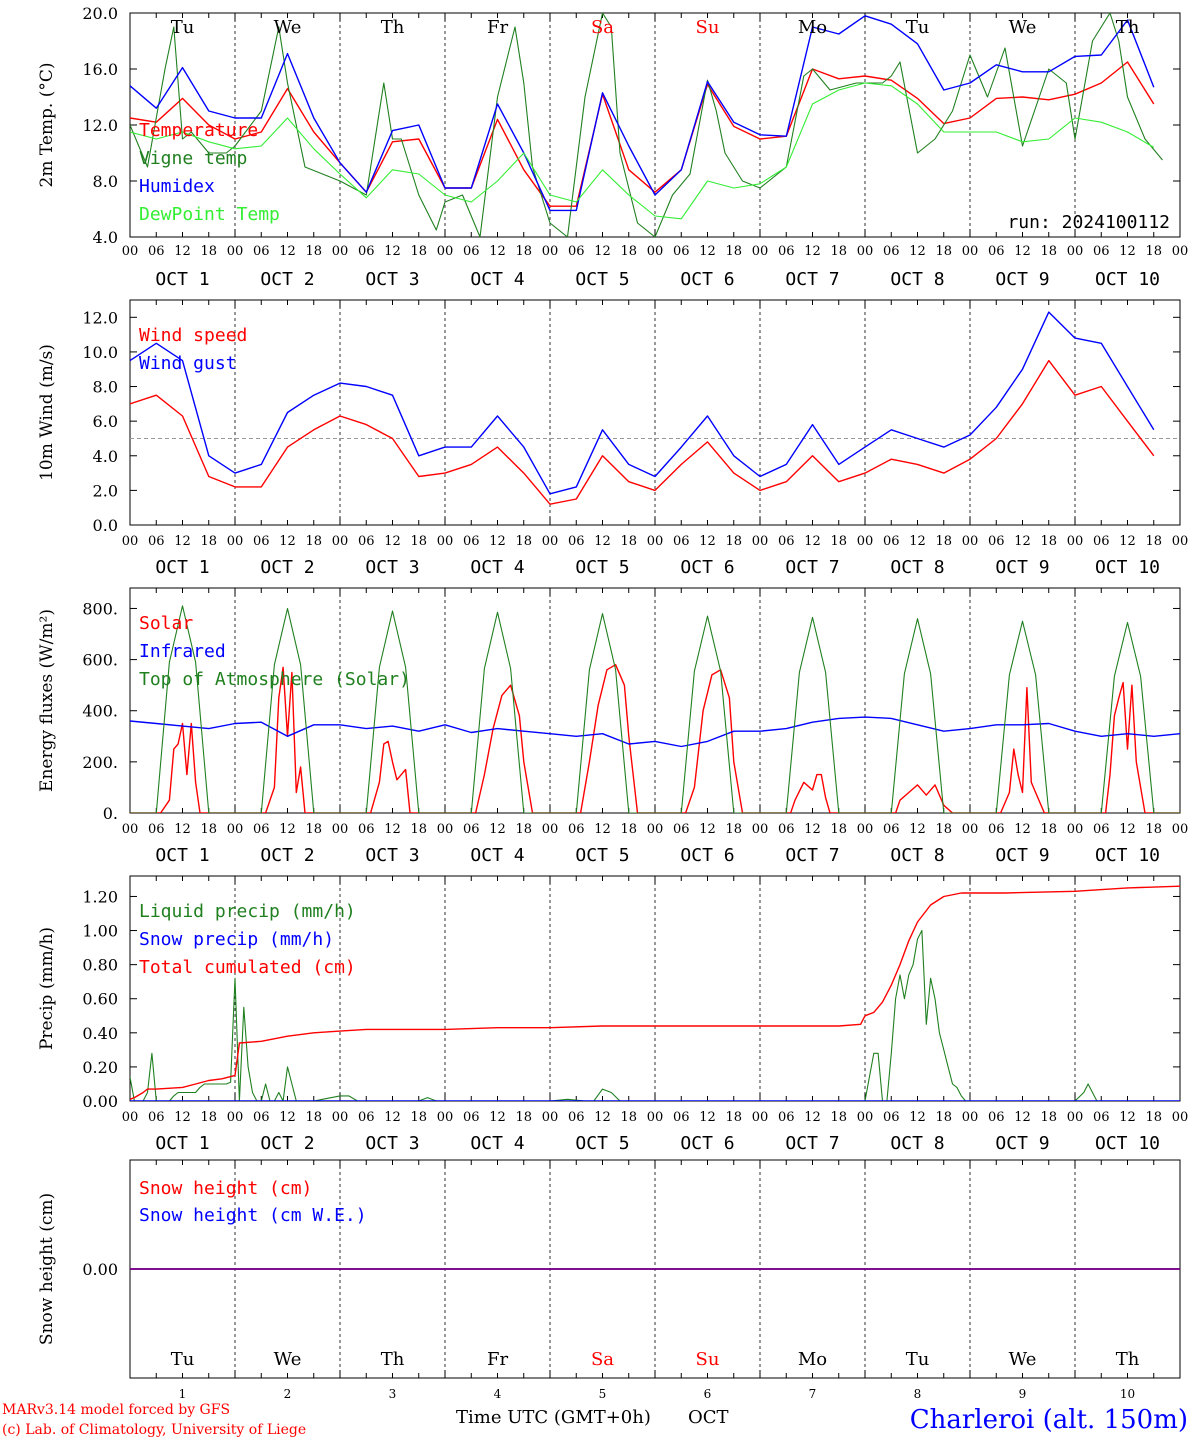 The image size is (1194, 1440). What do you see at coordinates (183, 27) in the screenshot?
I see `weekday-label-top: Tu` at bounding box center [183, 27].